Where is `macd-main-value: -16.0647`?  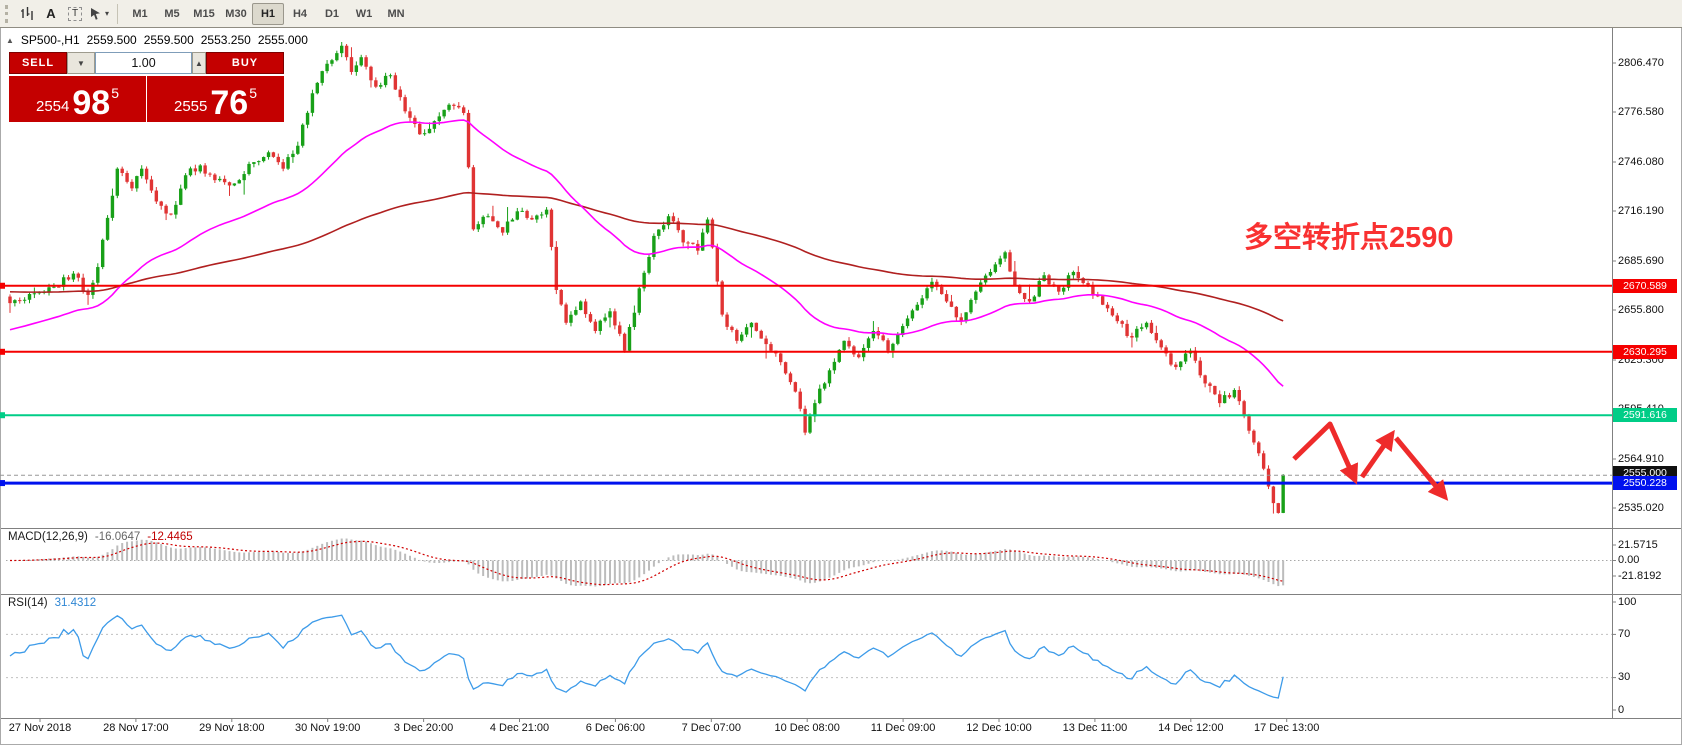
macd-main-value: -16.0647 is located at coordinates (117, 537).